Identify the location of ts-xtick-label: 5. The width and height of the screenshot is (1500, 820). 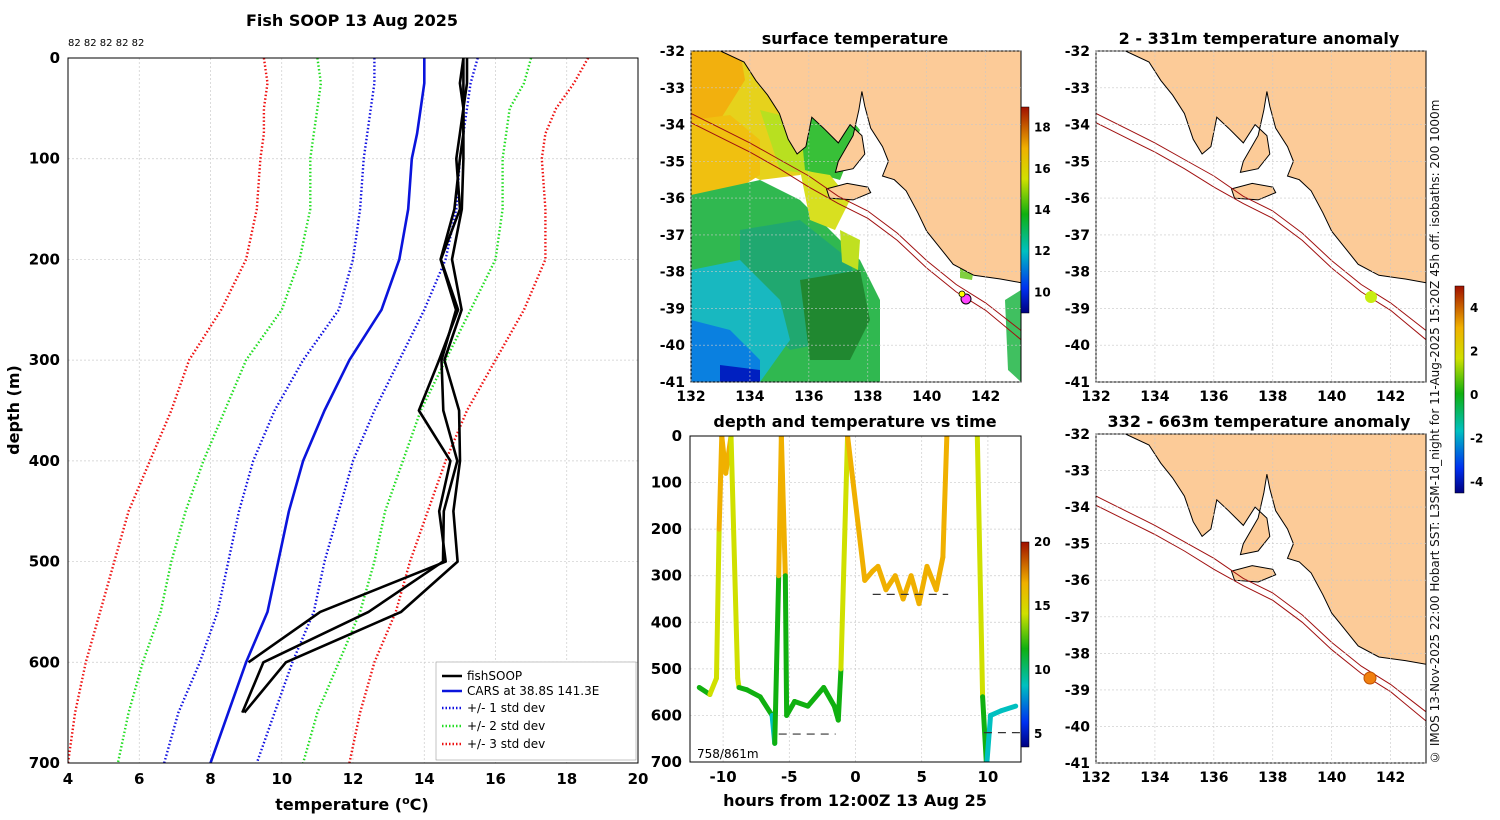
(921, 777).